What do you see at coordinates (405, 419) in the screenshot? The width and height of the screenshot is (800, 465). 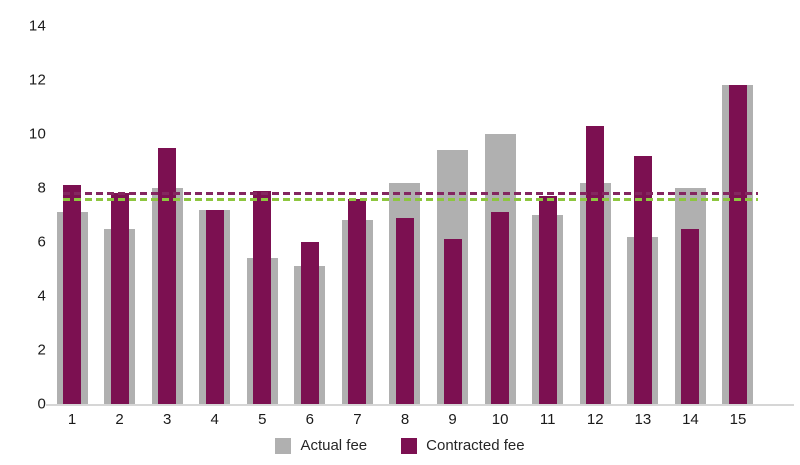 I see `x-category-label: 8` at bounding box center [405, 419].